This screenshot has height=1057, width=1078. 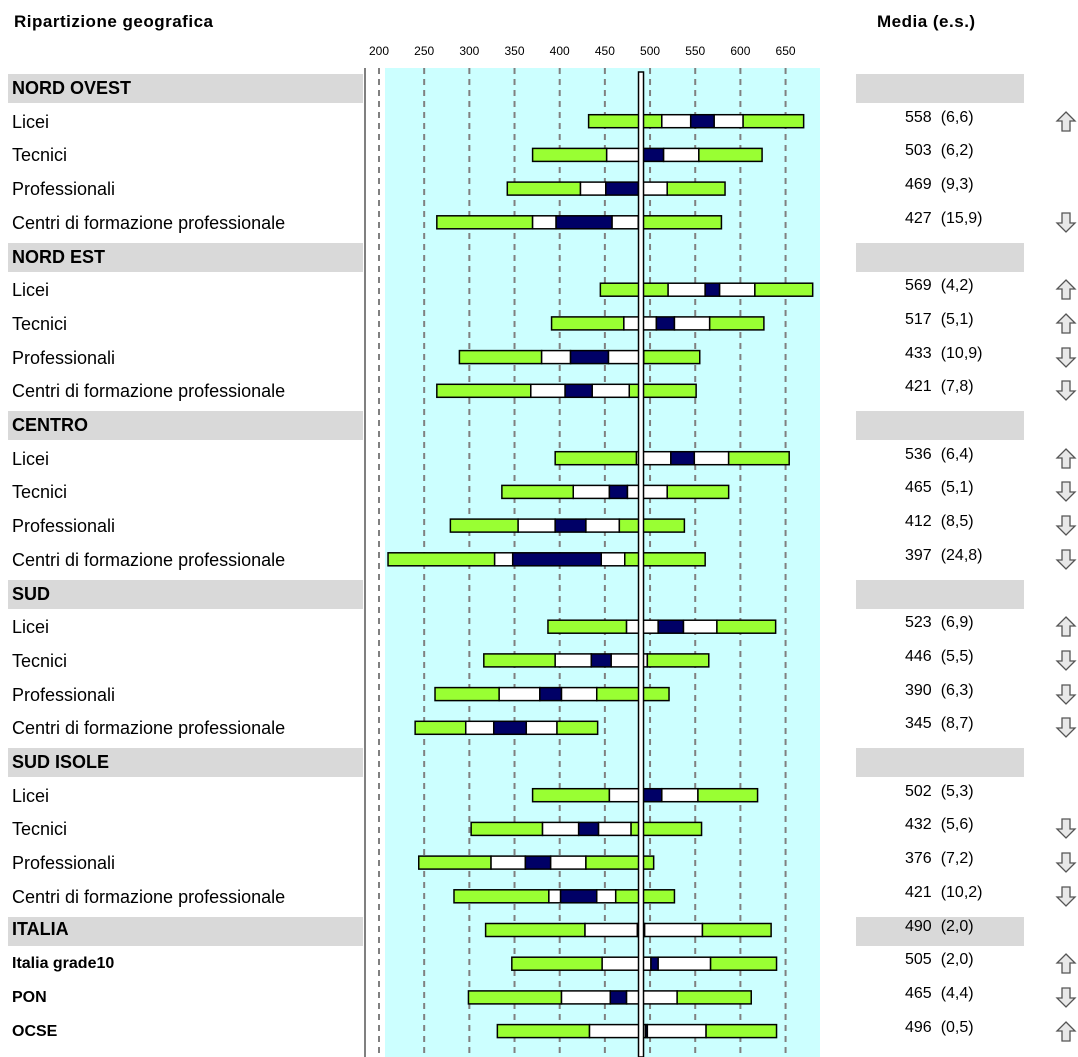 I want to click on mean: 465, so click(x=918, y=993).